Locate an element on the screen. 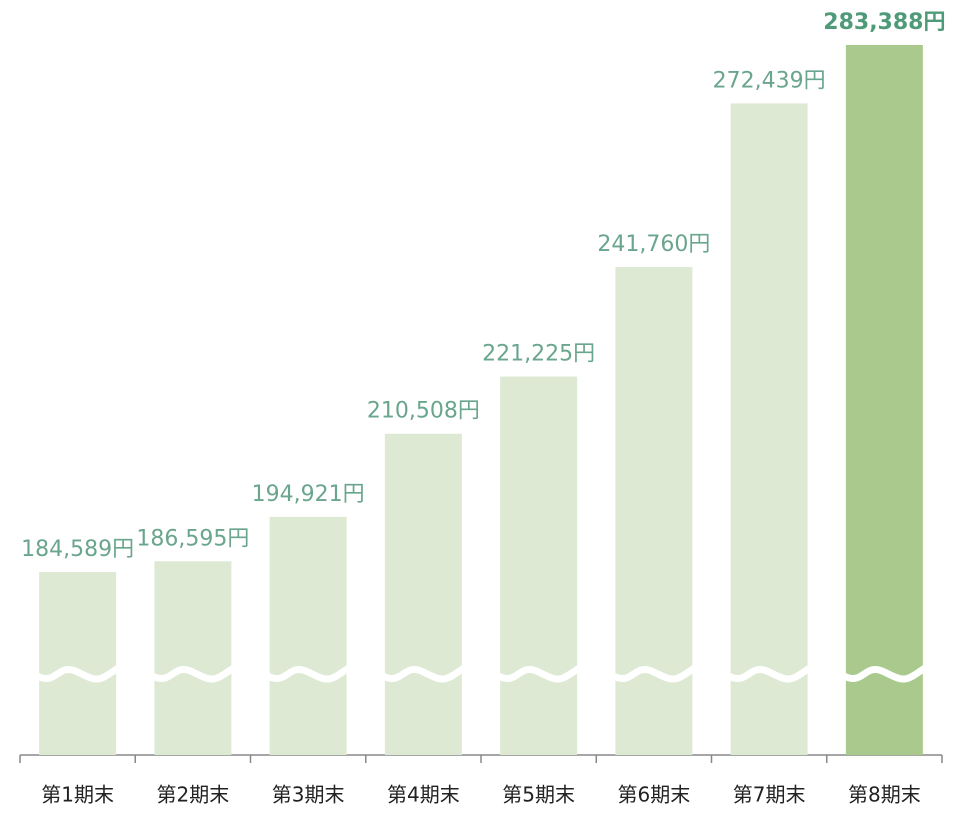 The width and height of the screenshot is (969, 815). x-tick-label: 第2期末 is located at coordinates (193, 795).